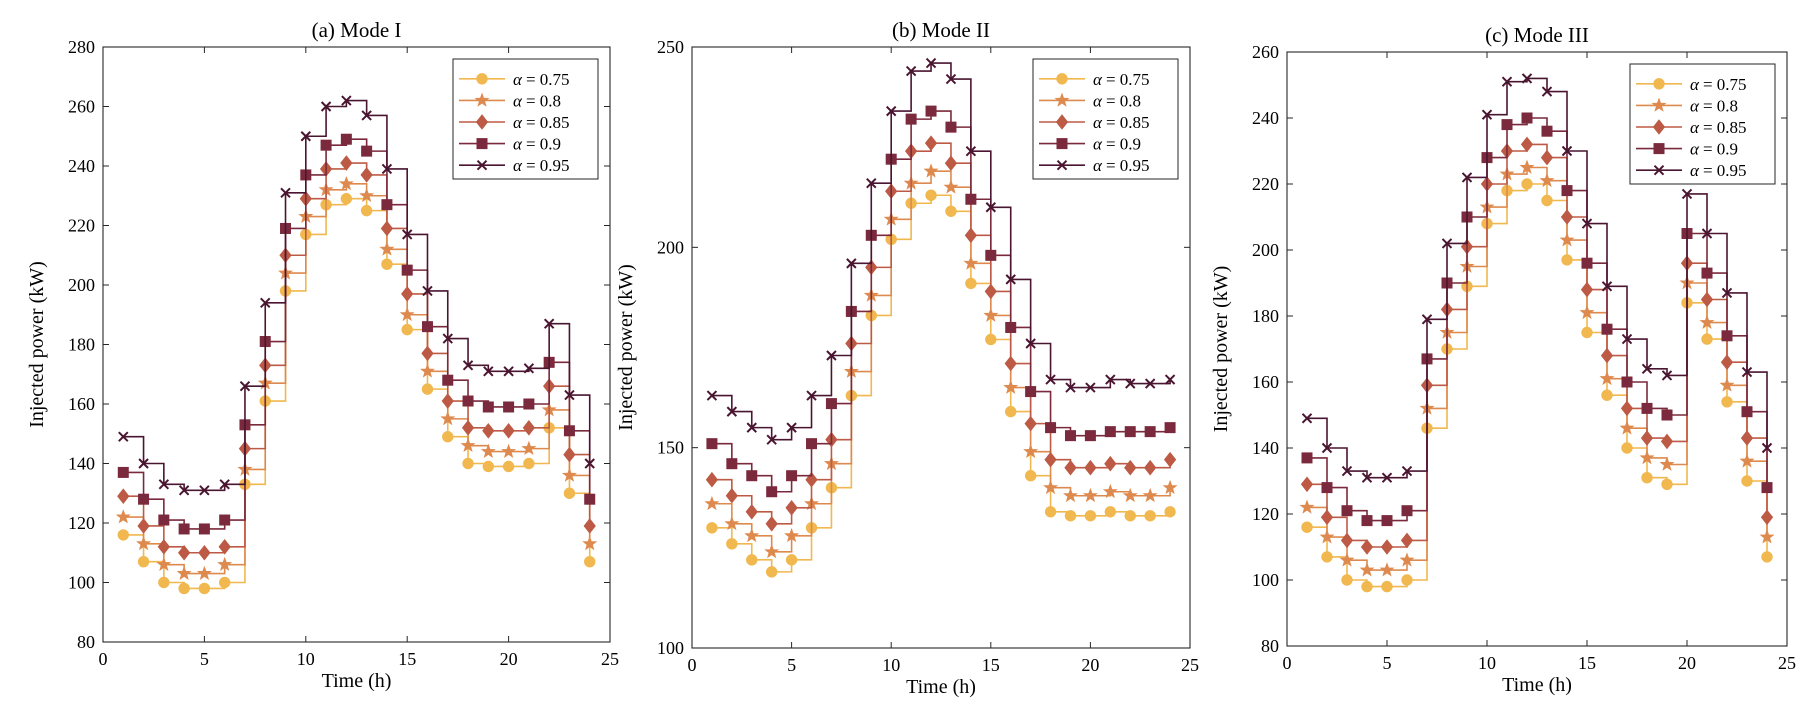 Image resolution: width=1816 pixels, height=720 pixels. What do you see at coordinates (81, 345) in the screenshot?
I see `y-tick-label: 180` at bounding box center [81, 345].